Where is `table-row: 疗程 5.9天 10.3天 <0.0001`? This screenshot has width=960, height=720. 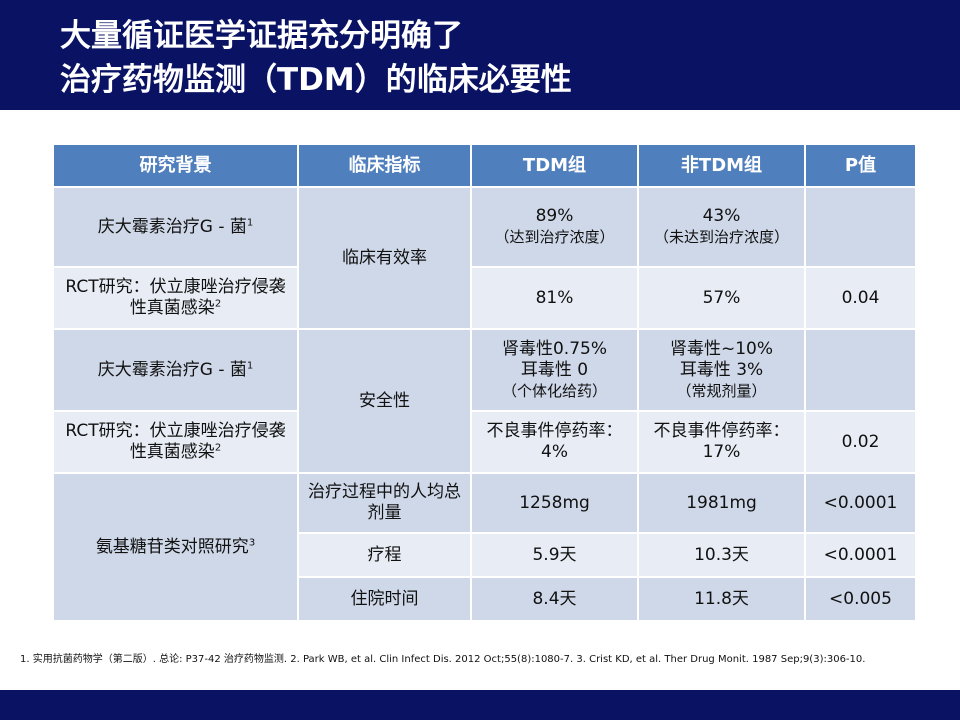 table-row: 疗程 5.9天 10.3天 <0.0001 is located at coordinates (485, 555).